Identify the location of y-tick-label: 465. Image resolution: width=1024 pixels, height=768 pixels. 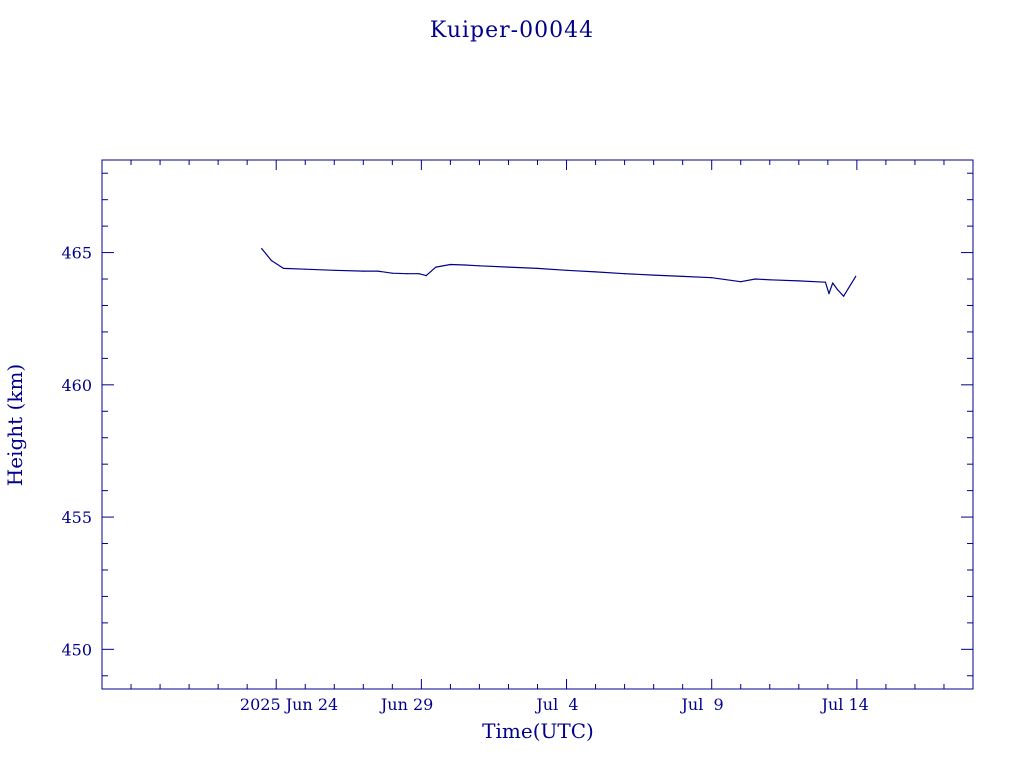
(76, 253).